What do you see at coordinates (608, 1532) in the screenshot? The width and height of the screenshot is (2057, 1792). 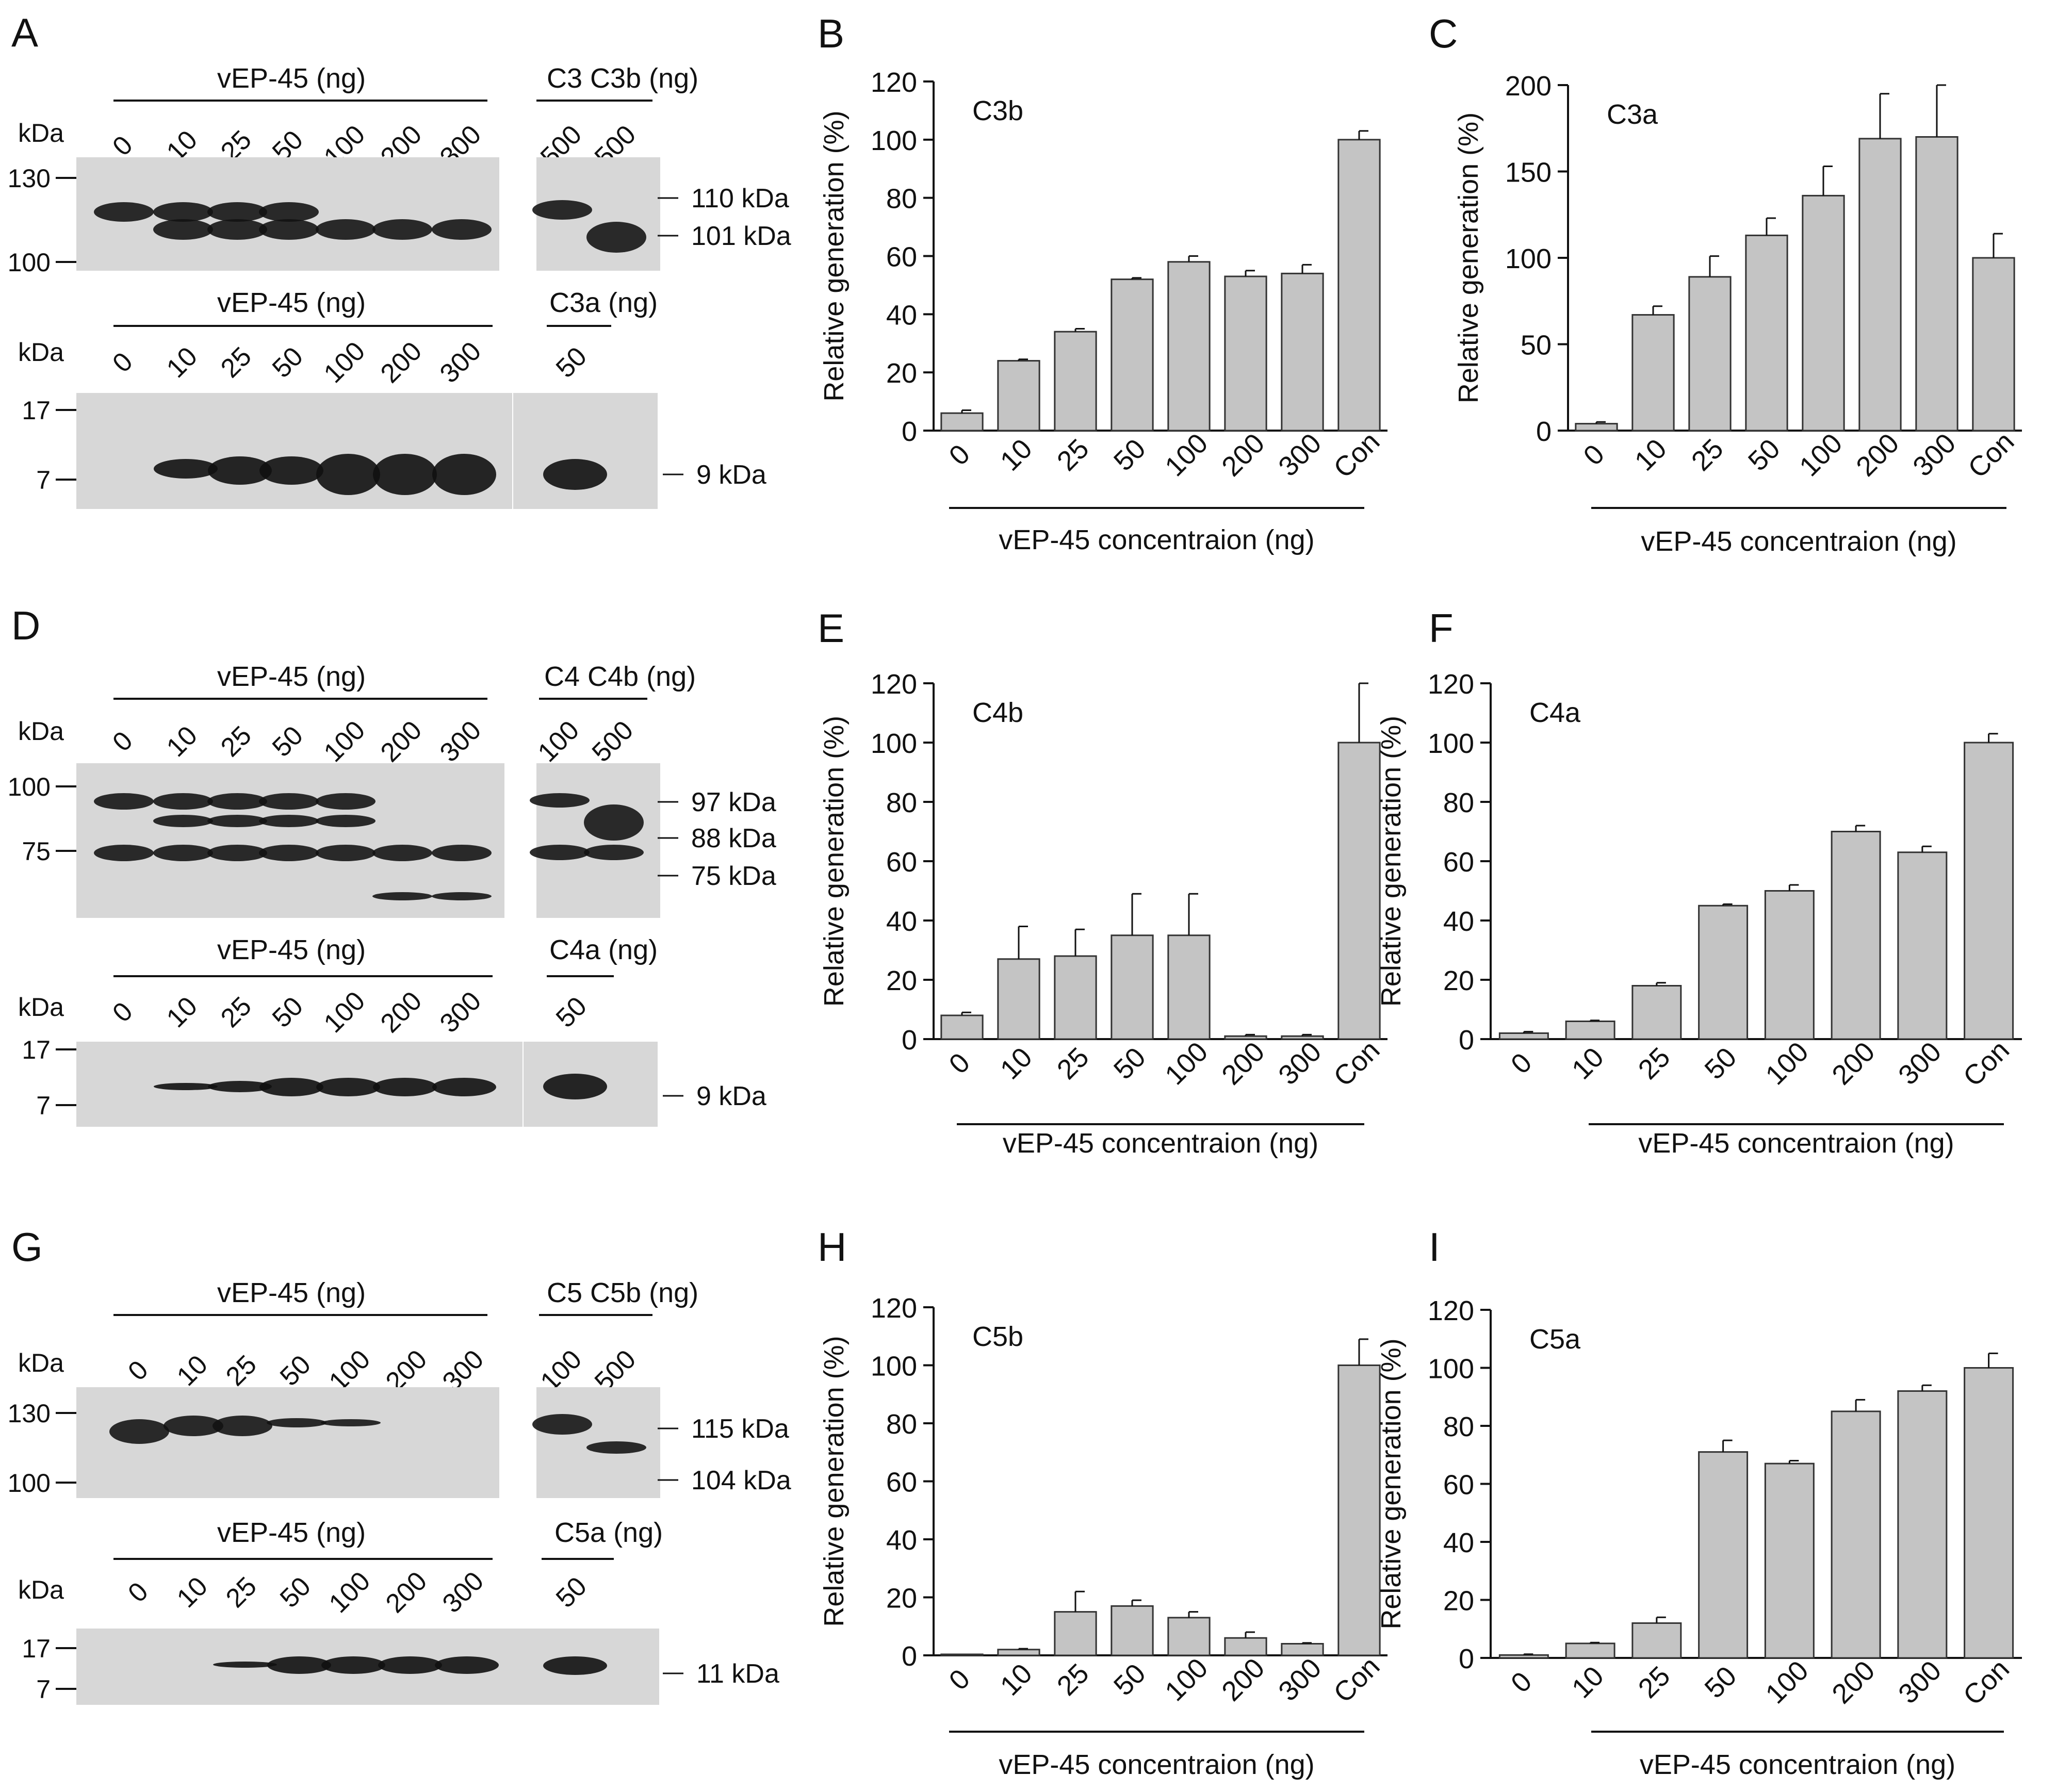 I see `control-header: C5a (ng)` at bounding box center [608, 1532].